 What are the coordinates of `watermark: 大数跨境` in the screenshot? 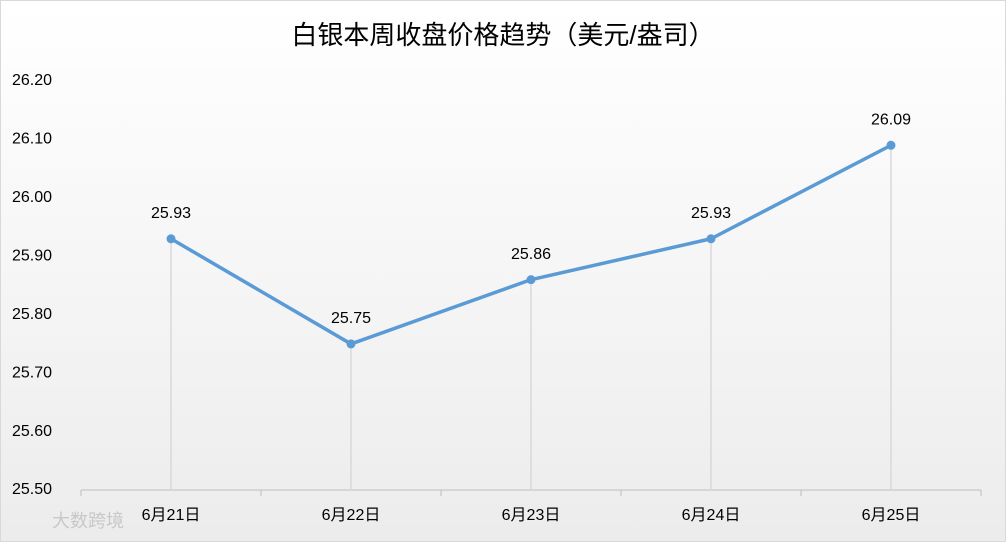 It's located at (88, 521).